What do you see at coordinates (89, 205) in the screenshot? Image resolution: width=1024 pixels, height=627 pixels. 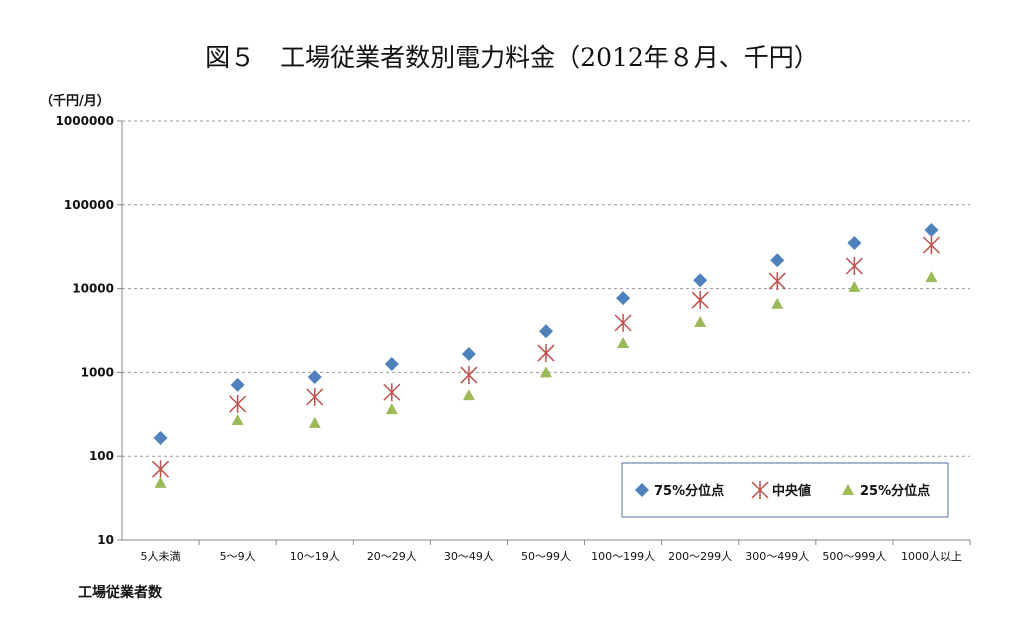 I see `y-tick-label: 100000` at bounding box center [89, 205].